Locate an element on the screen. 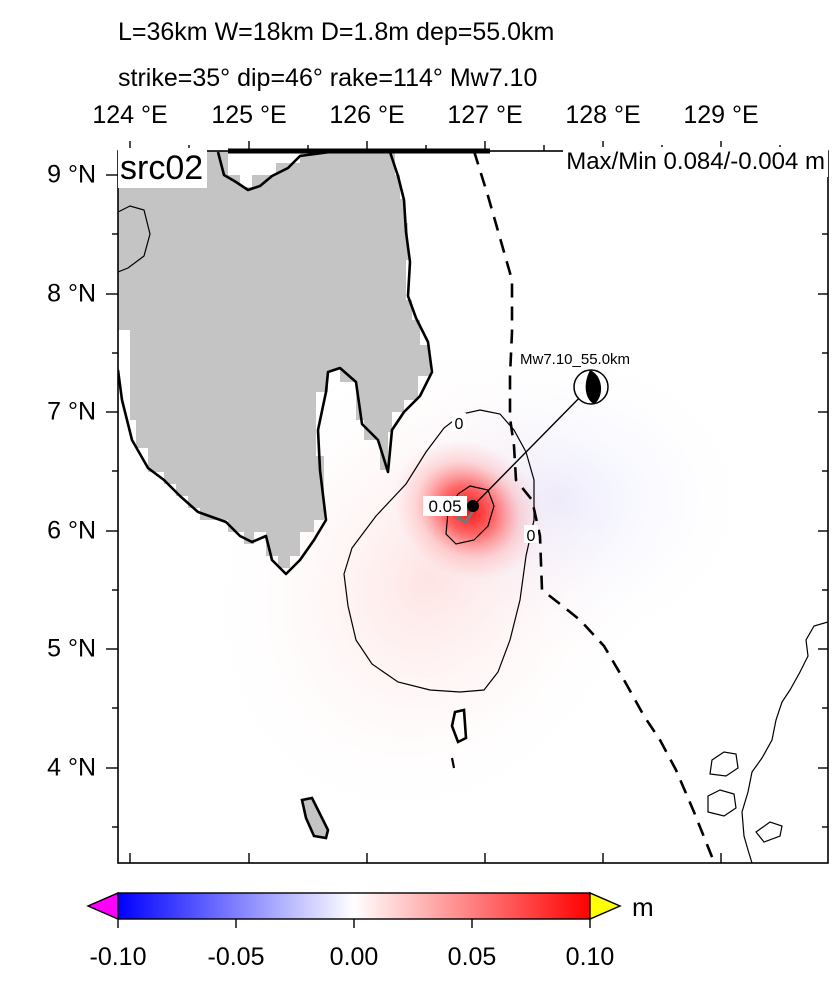 The width and height of the screenshot is (840, 981). lon-label-125: 125 °E is located at coordinates (249, 115).